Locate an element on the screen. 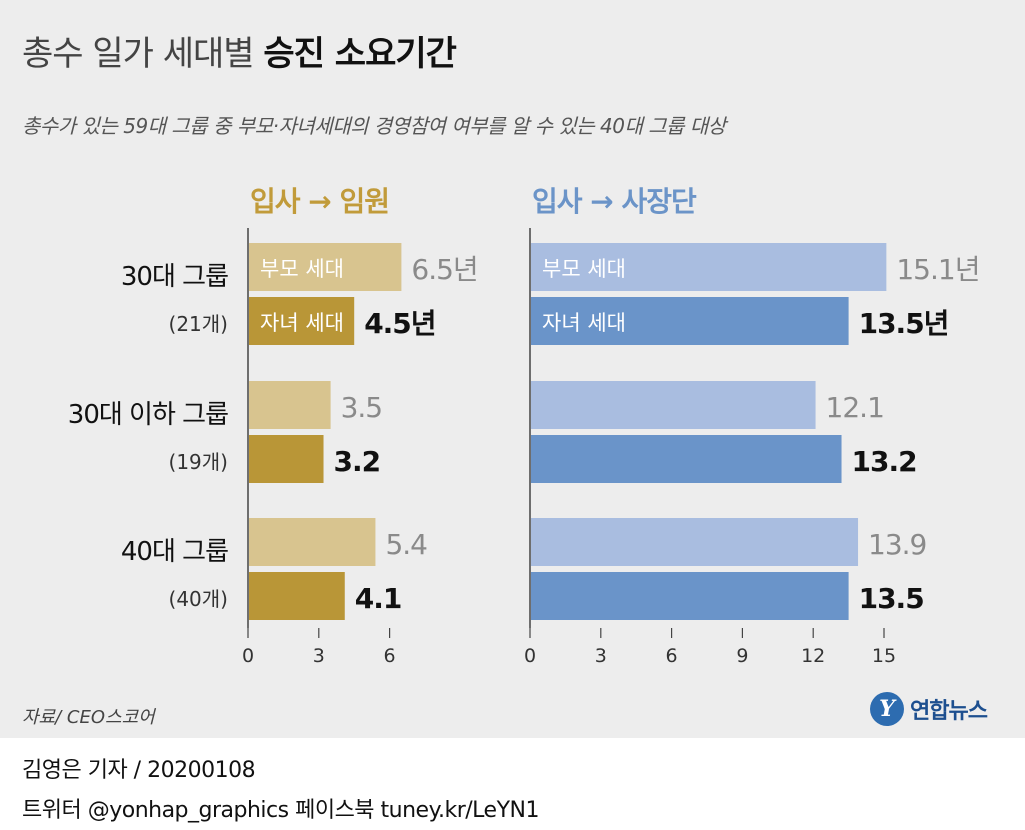 This screenshot has height=830, width=1025. panel-title-ceo: 입사 → 사장단 is located at coordinates (614, 201).